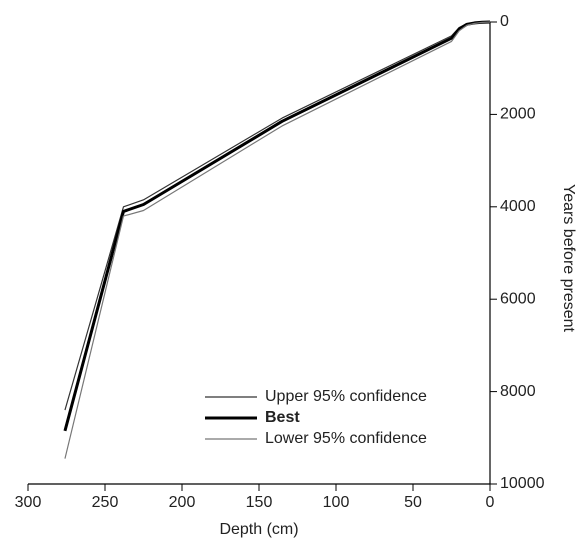 The width and height of the screenshot is (584, 547). Describe the element at coordinates (259, 502) in the screenshot. I see `x-tick-label: 150` at that location.